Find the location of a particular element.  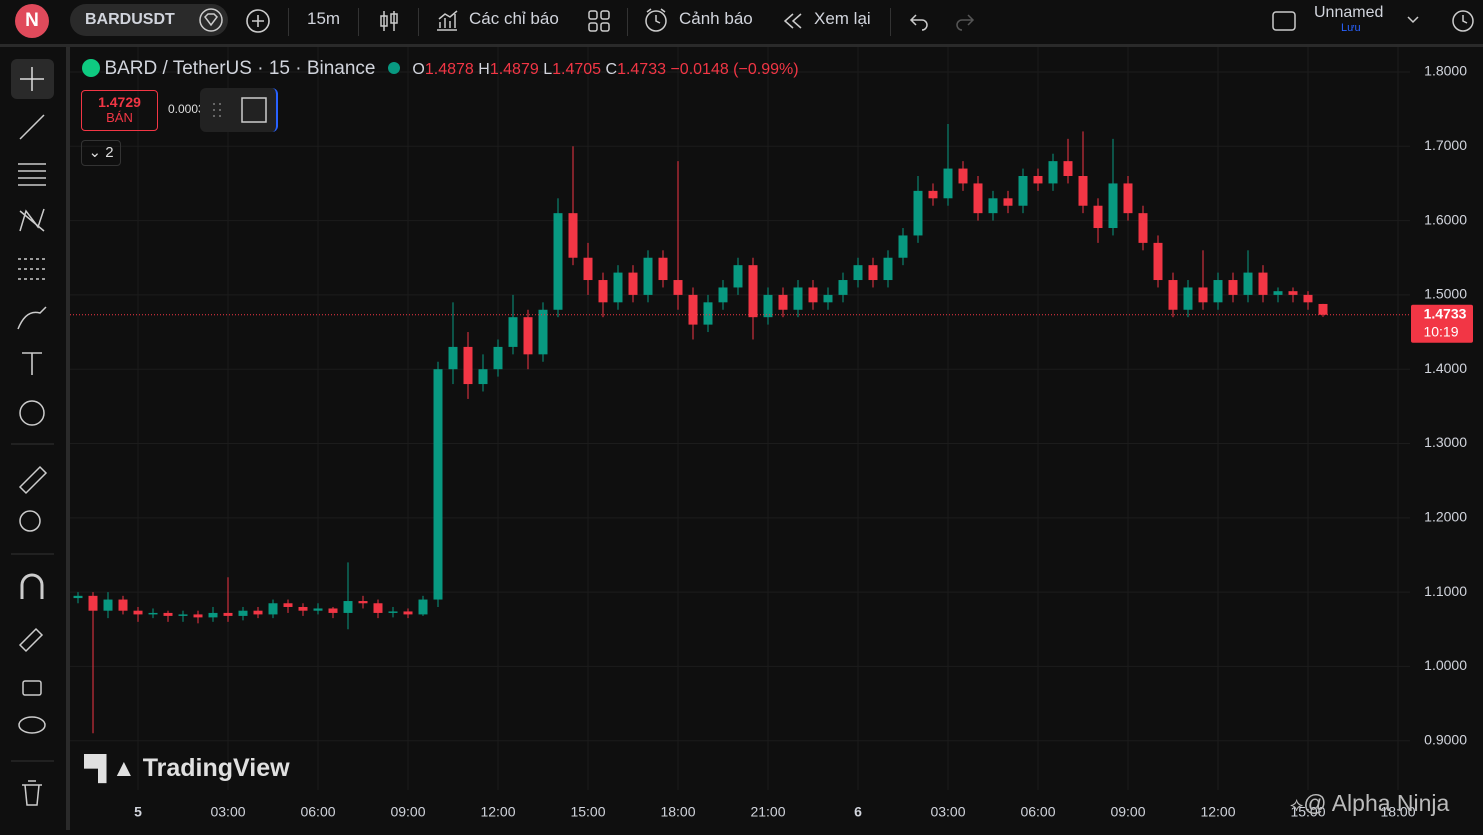

emoji-tool is located at coordinates (32, 413).